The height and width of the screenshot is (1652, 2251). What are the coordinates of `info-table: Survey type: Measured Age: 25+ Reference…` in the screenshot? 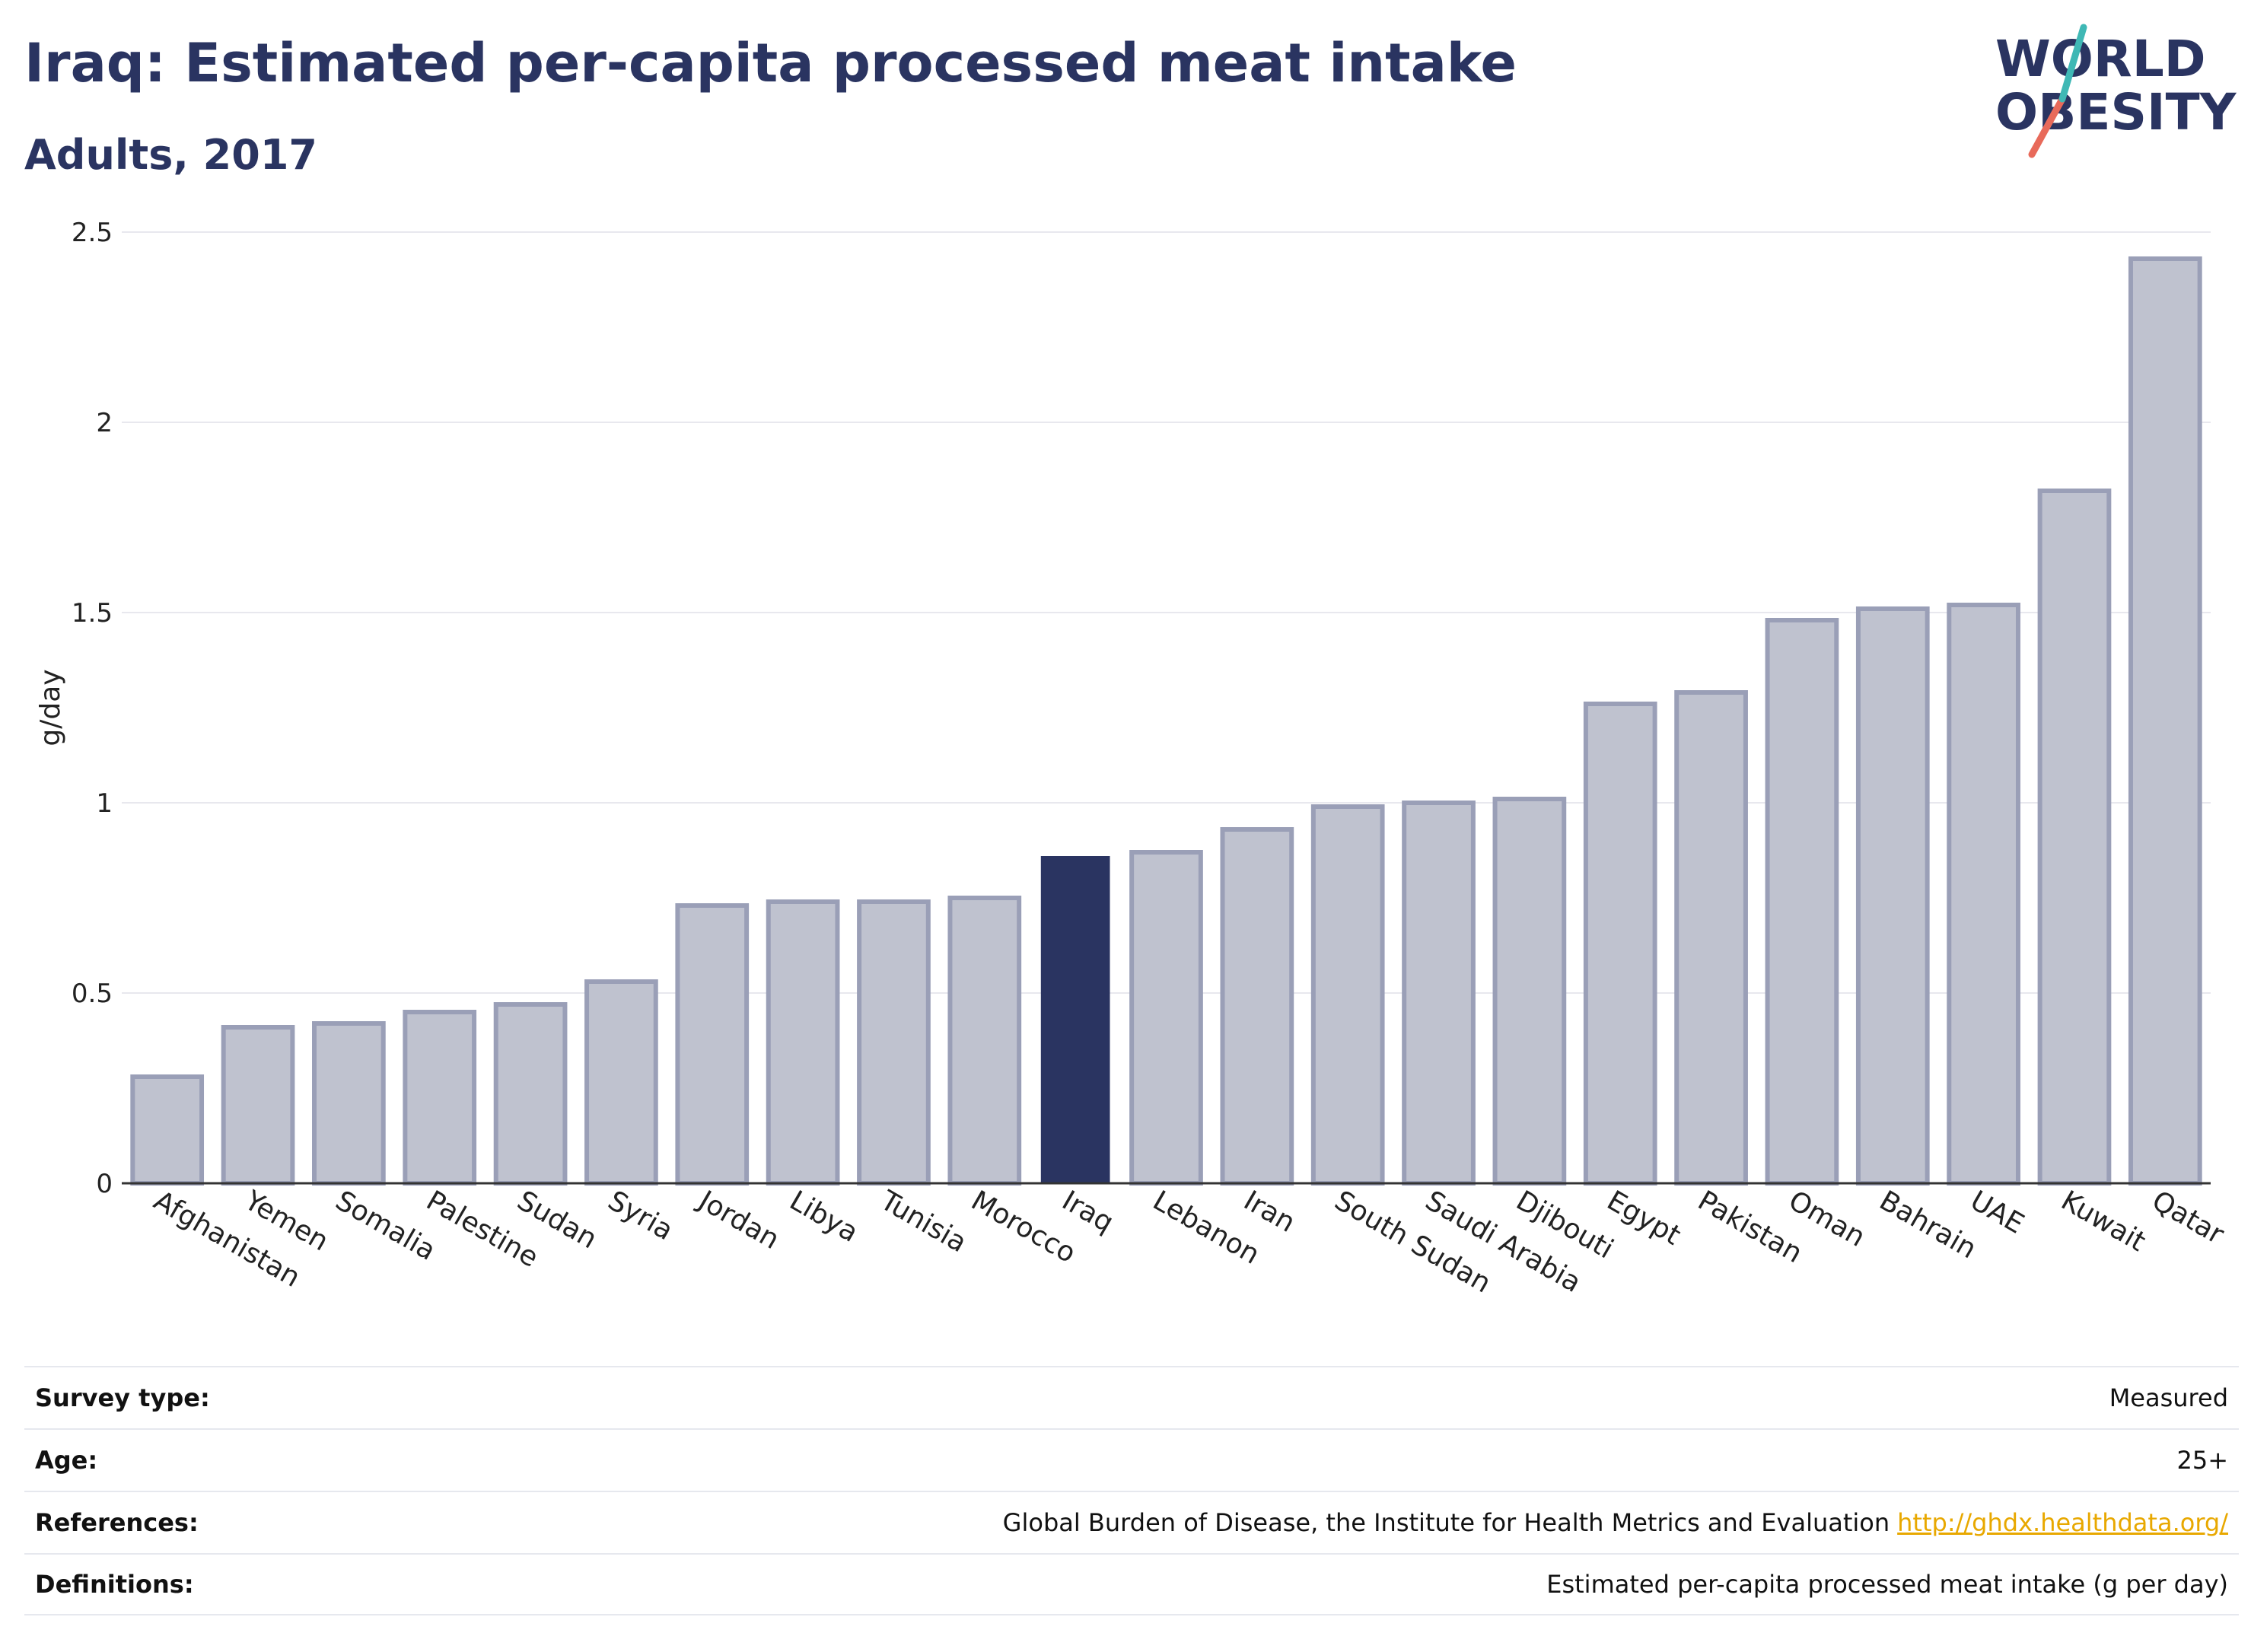 It's located at (1131, 1490).